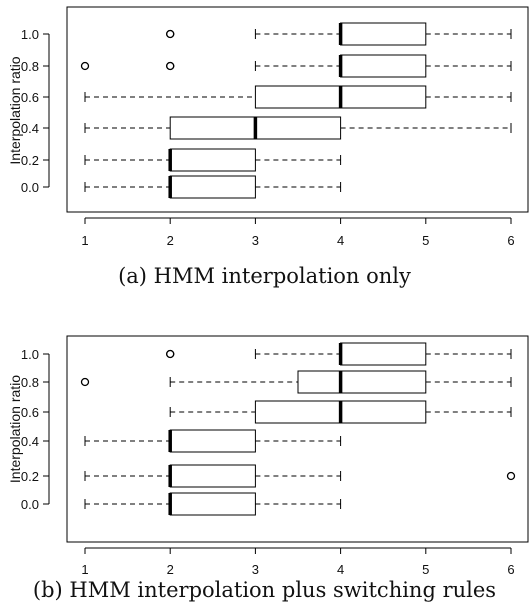 This screenshot has height=612, width=529. What do you see at coordinates (264, 276) in the screenshot?
I see `caption-a: (a) HMM interpolation only` at bounding box center [264, 276].